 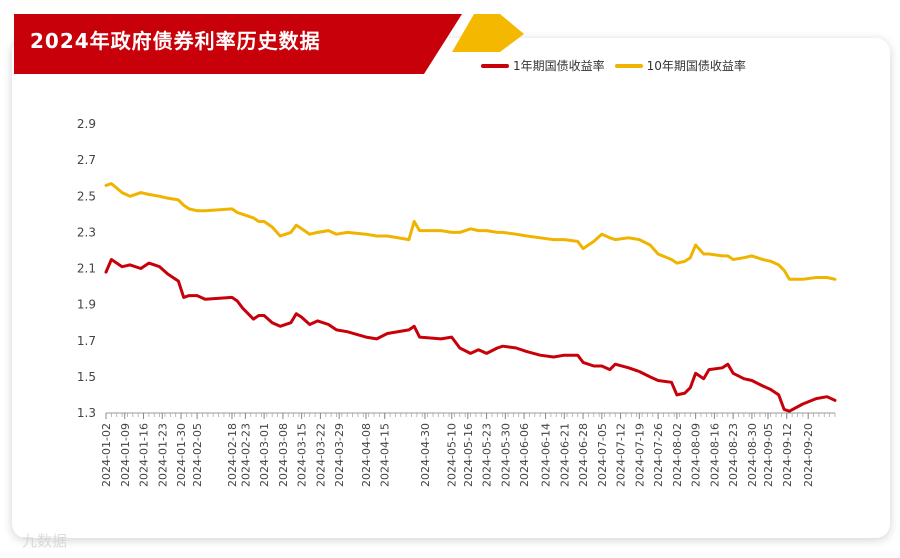 What do you see at coordinates (181, 455) in the screenshot?
I see `x-tick-label: 2024-01-30` at bounding box center [181, 455].